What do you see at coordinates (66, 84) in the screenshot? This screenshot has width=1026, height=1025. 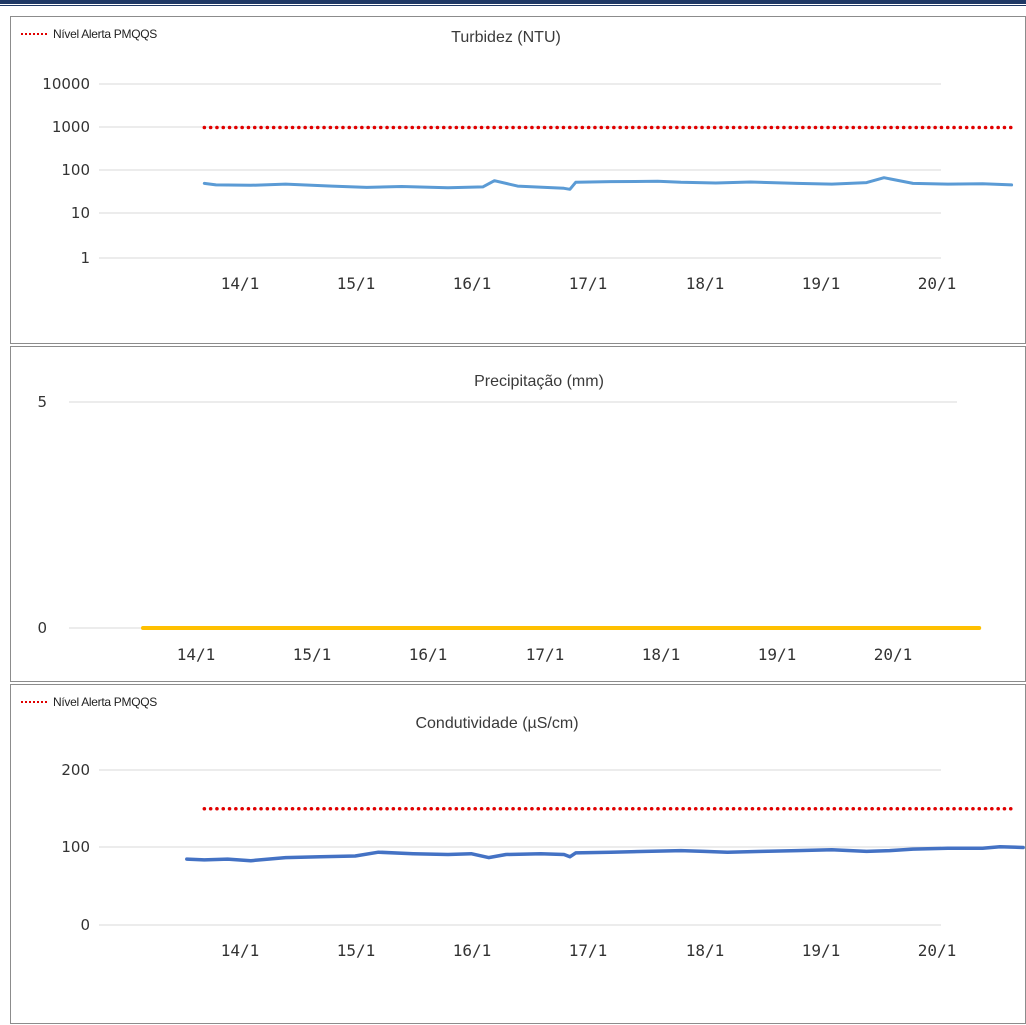 I see `y-tick-label: 10000` at bounding box center [66, 84].